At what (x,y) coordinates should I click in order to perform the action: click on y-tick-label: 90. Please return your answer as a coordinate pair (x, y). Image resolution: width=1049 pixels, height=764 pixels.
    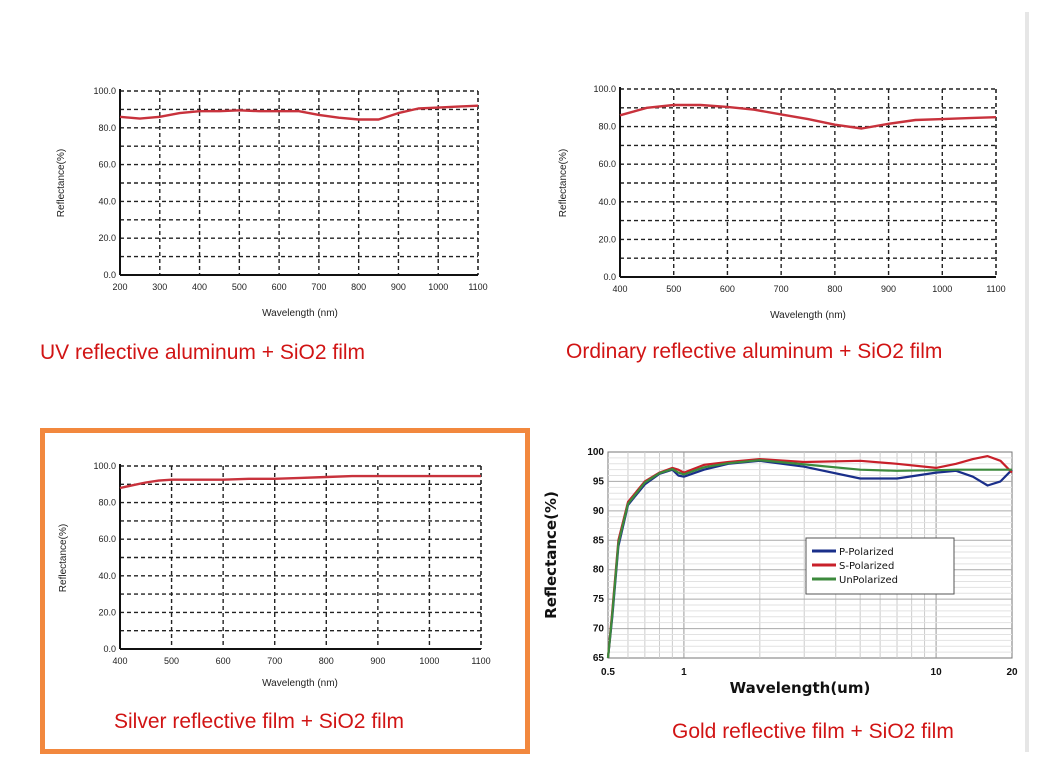
    Looking at the image, I should click on (599, 511).